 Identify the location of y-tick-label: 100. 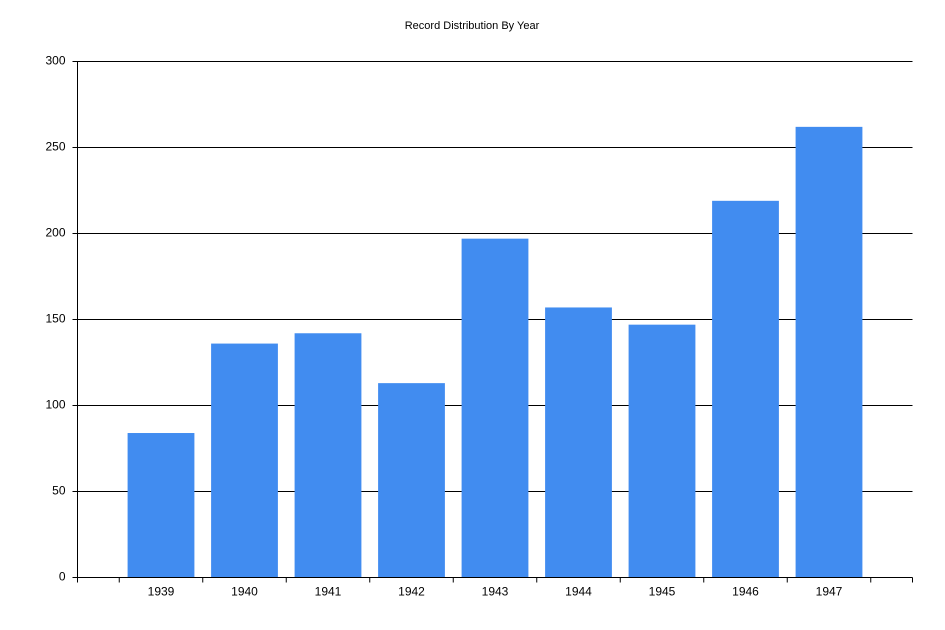
(55, 405).